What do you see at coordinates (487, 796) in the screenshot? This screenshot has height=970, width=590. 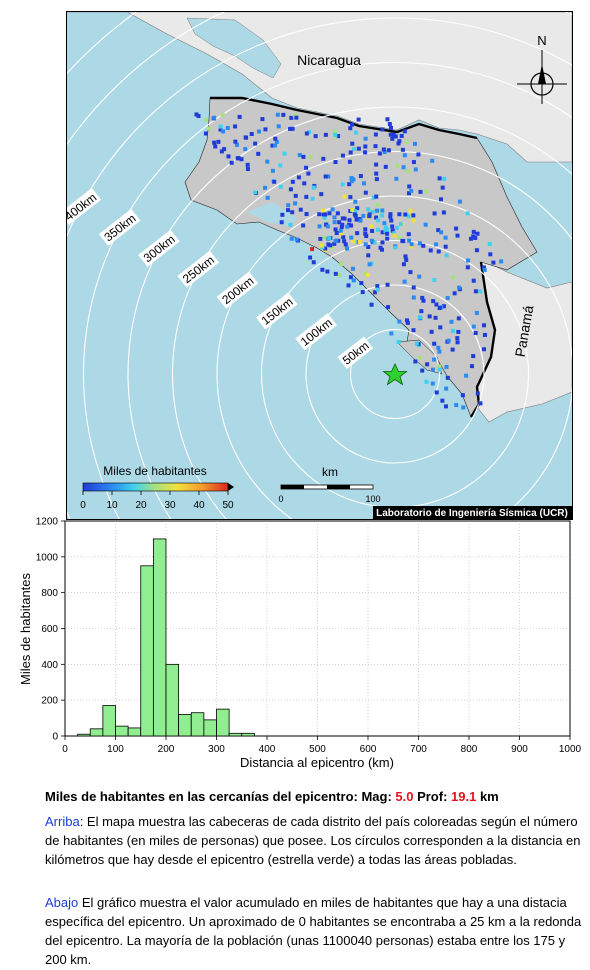 I see `depth-unit: km` at bounding box center [487, 796].